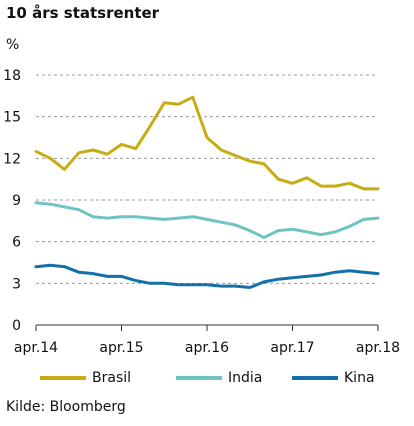  What do you see at coordinates (36, 348) in the screenshot?
I see `x-tick-label: apr.14` at bounding box center [36, 348].